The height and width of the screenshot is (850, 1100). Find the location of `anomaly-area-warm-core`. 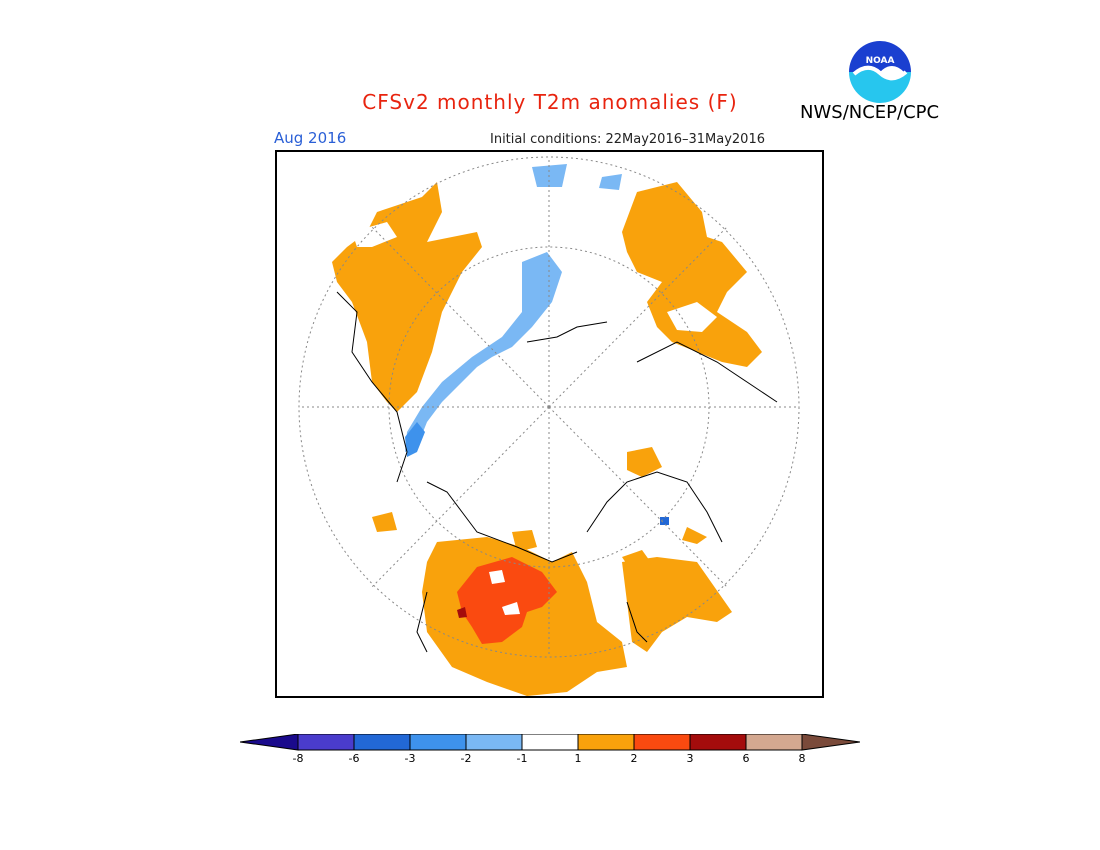

anomaly-area-warm-core is located at coordinates (507, 600).